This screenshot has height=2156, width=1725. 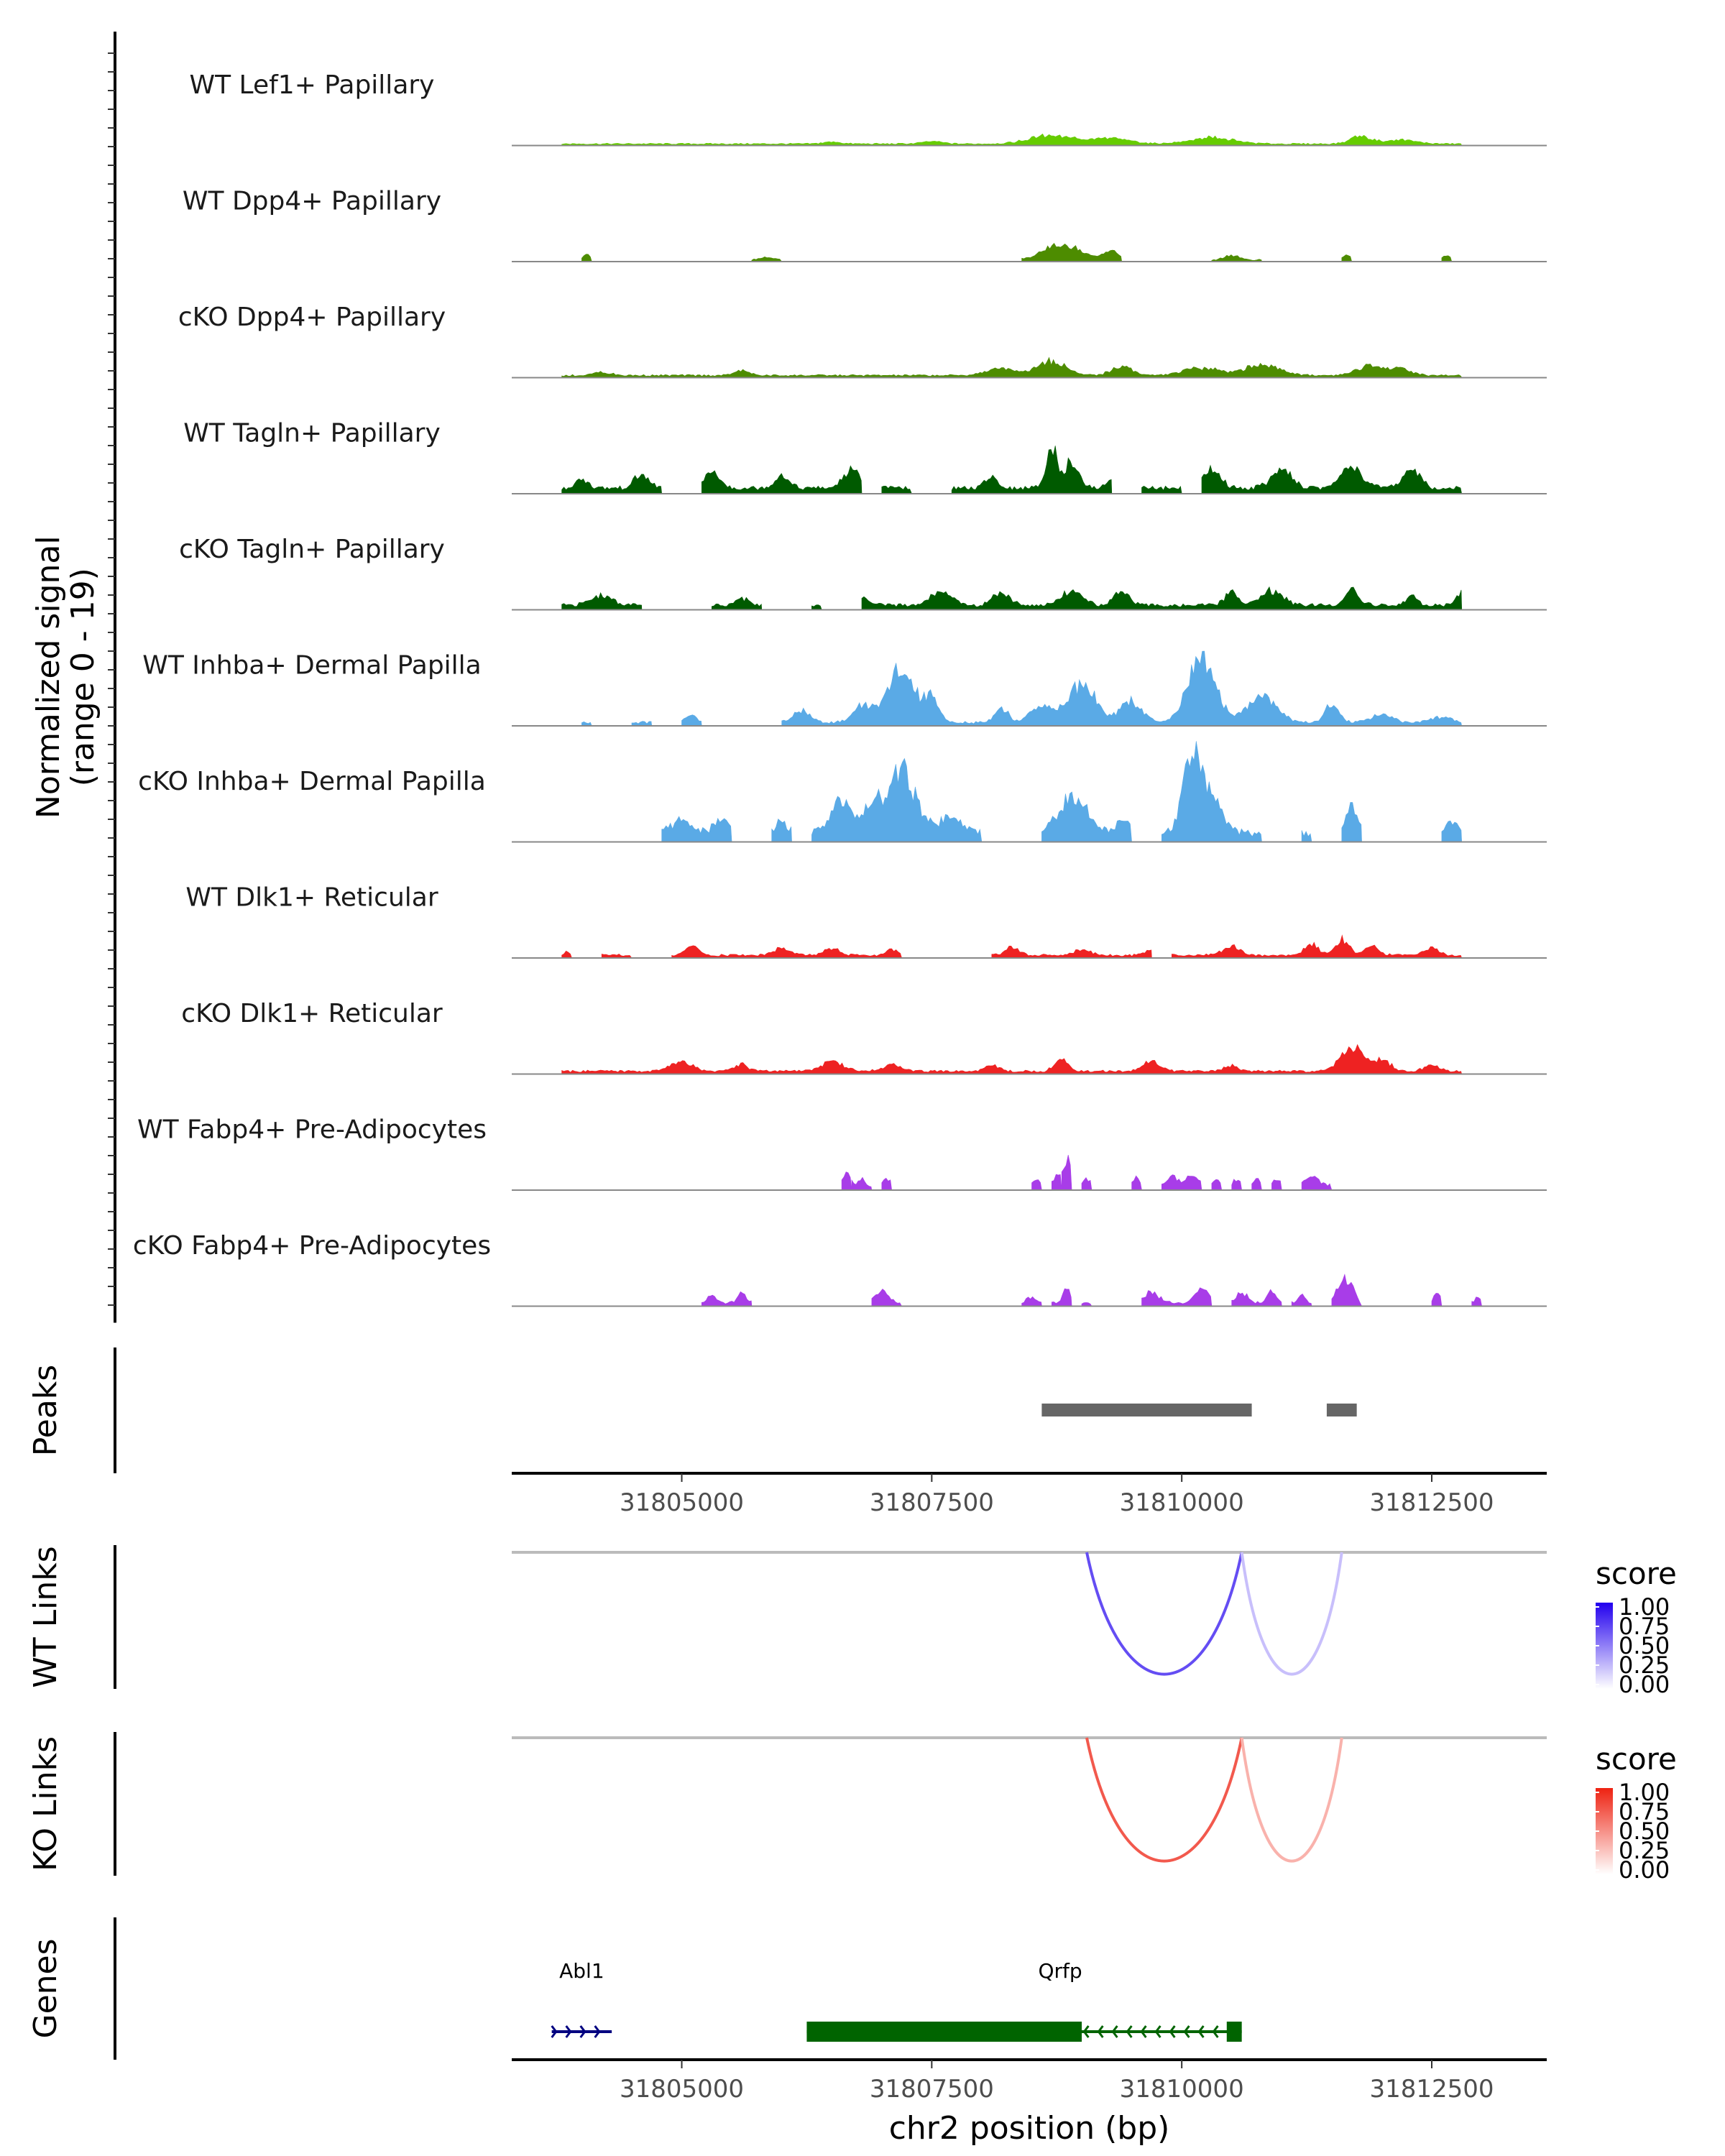 I want to click on ko-links-label: KO Links, so click(x=45, y=1804).